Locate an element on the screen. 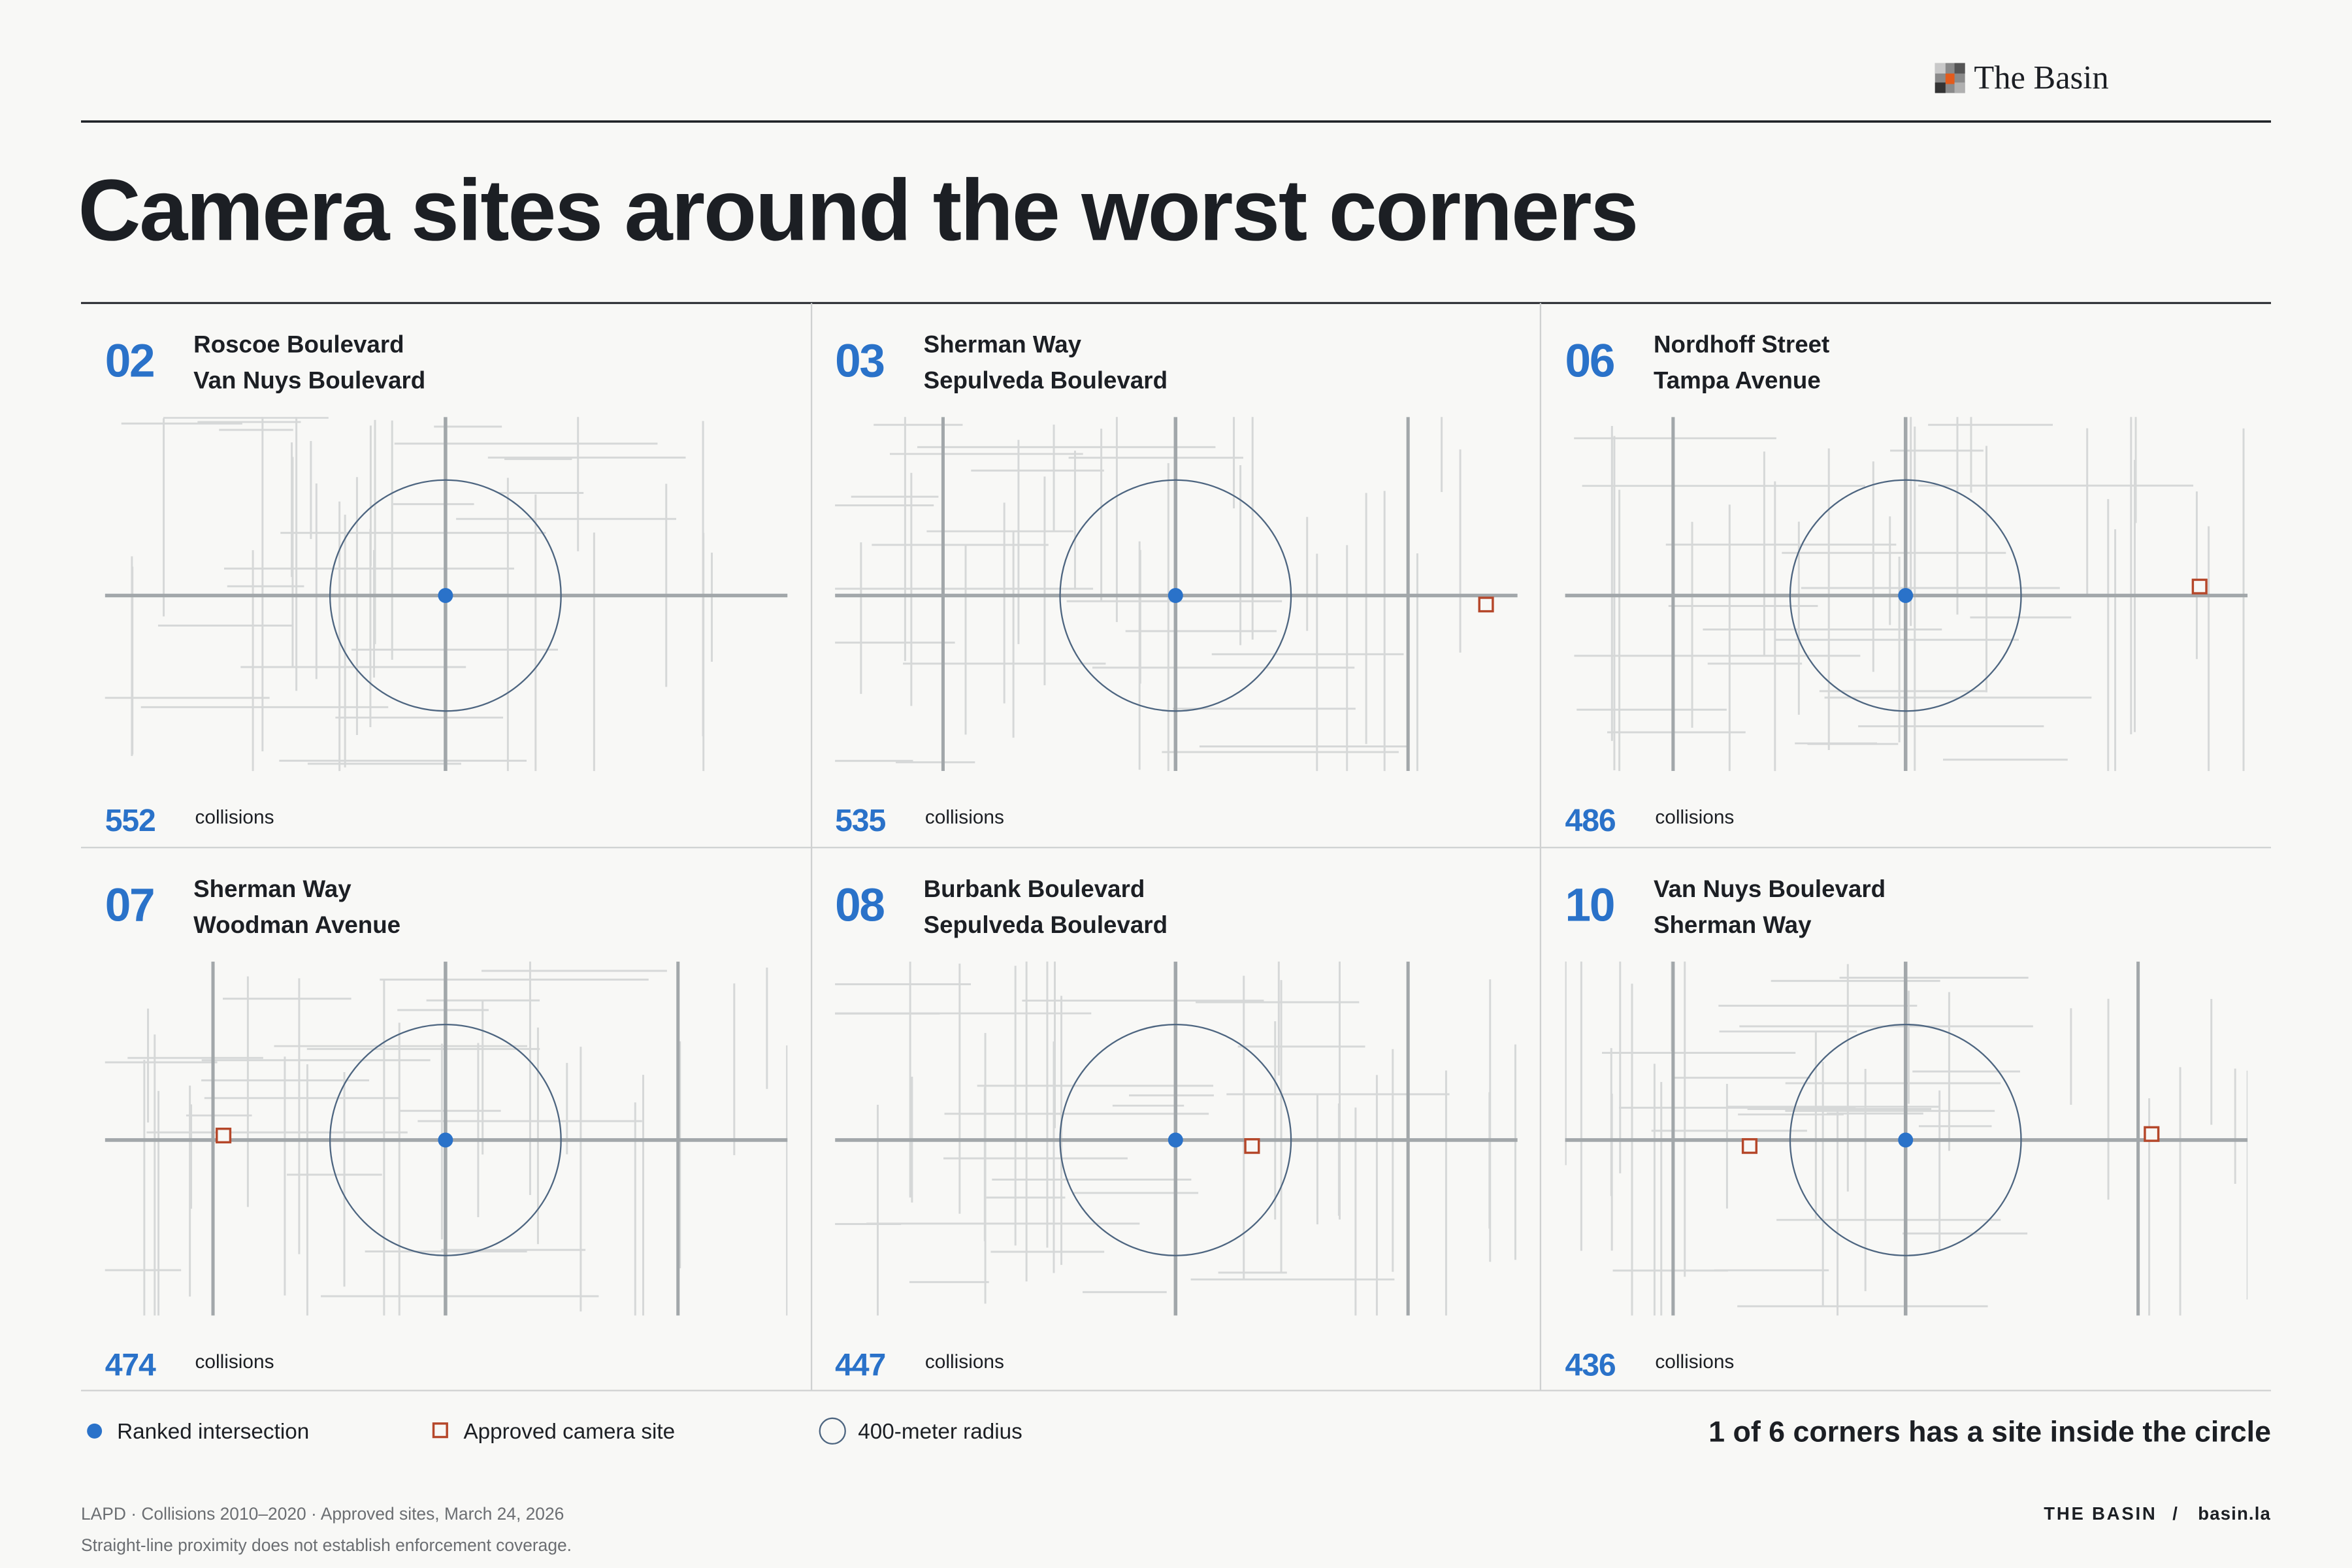 Image resolution: width=2352 pixels, height=1568 pixels. rank: 06 is located at coordinates (1589, 361).